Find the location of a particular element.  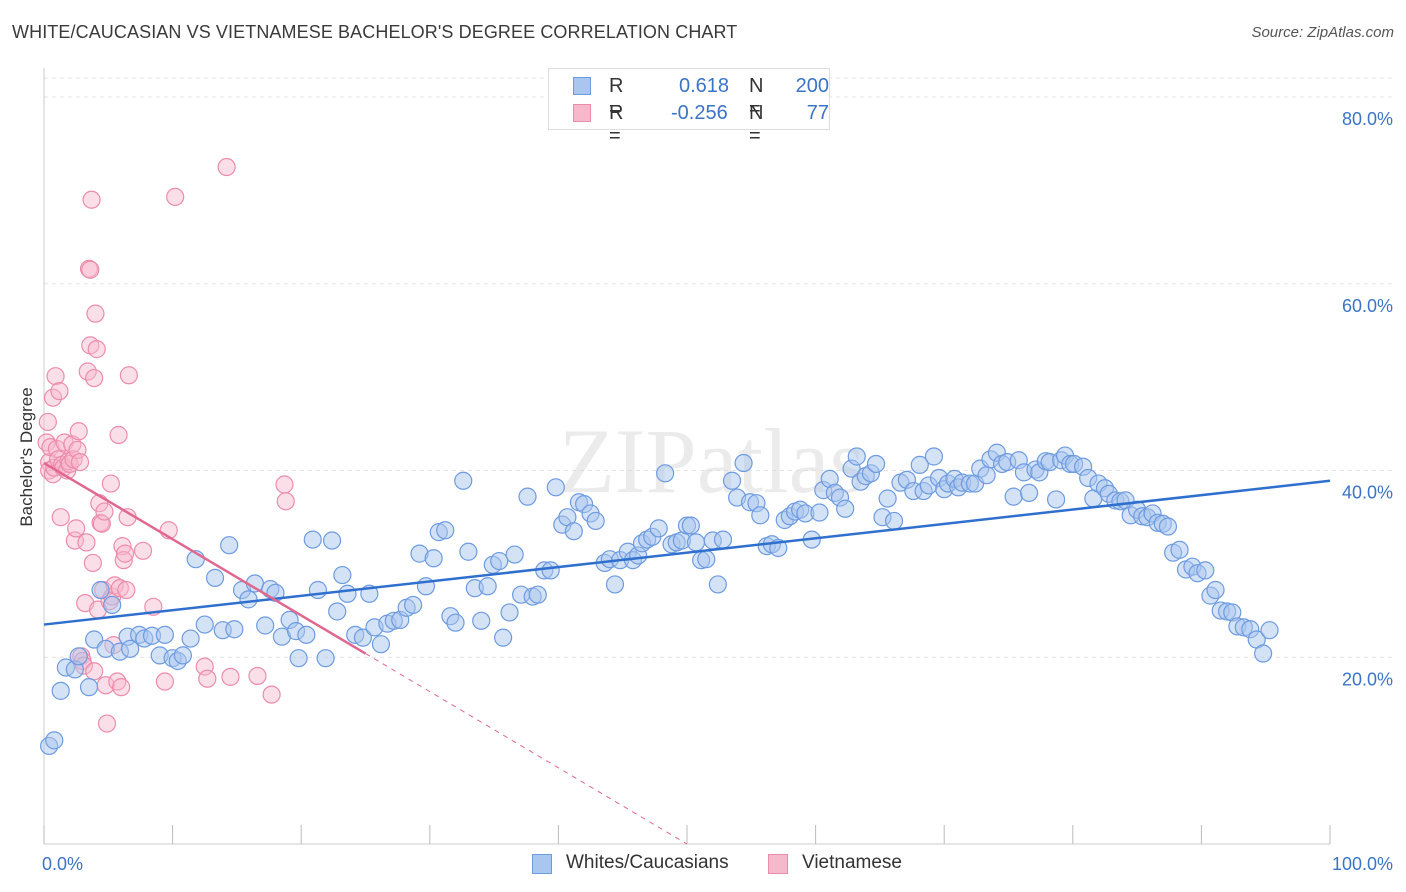

watermark: ZIPatlas is located at coordinates (712, 461).